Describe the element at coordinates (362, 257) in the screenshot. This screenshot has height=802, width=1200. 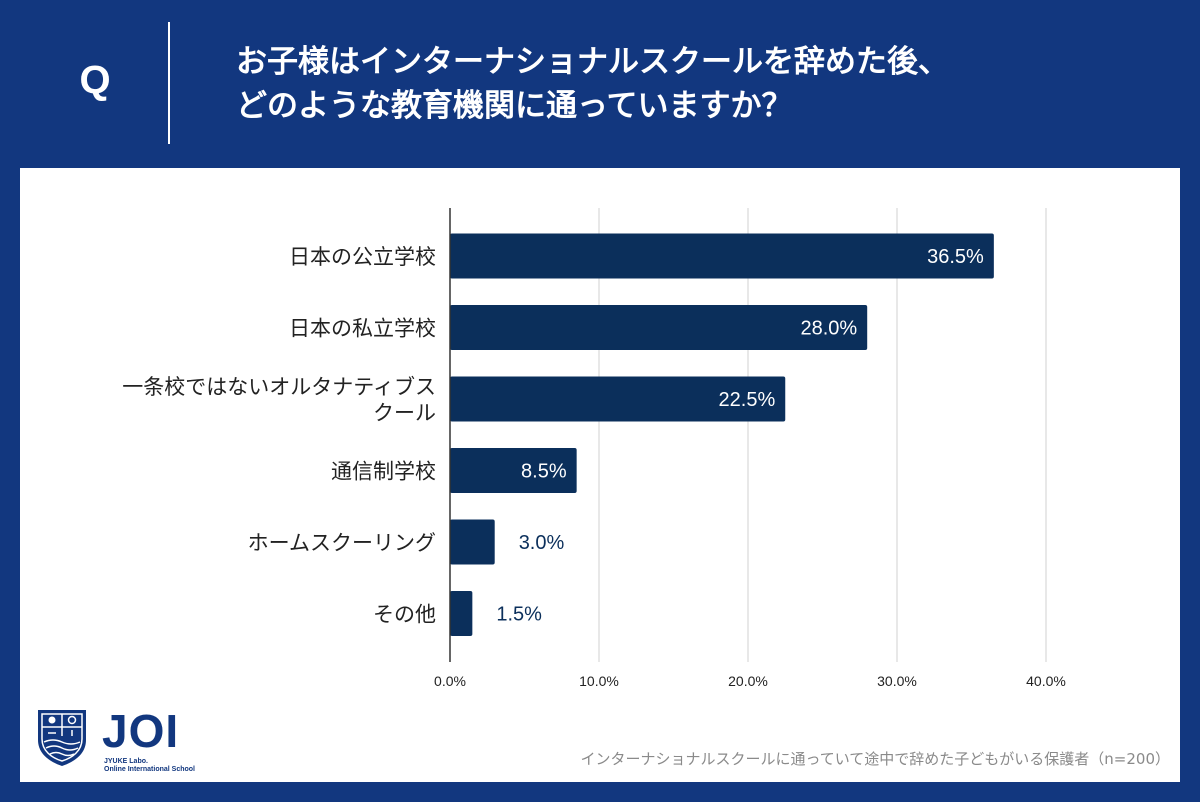
I see `category-label: 日本の公立学校` at that location.